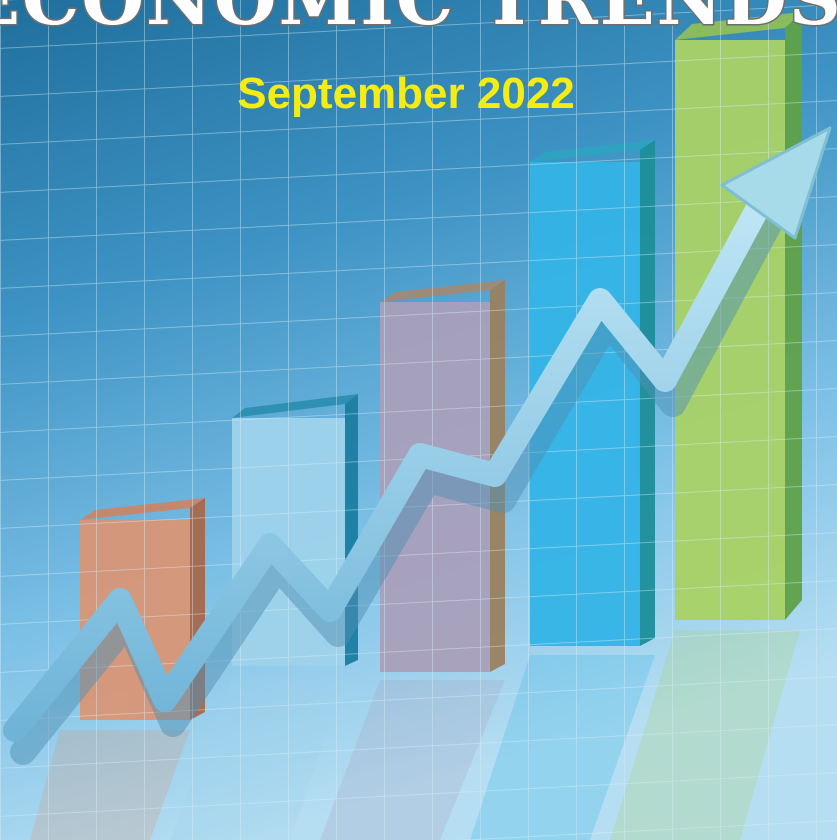  What do you see at coordinates (406, 93) in the screenshot?
I see `subtitle: September 2022` at bounding box center [406, 93].